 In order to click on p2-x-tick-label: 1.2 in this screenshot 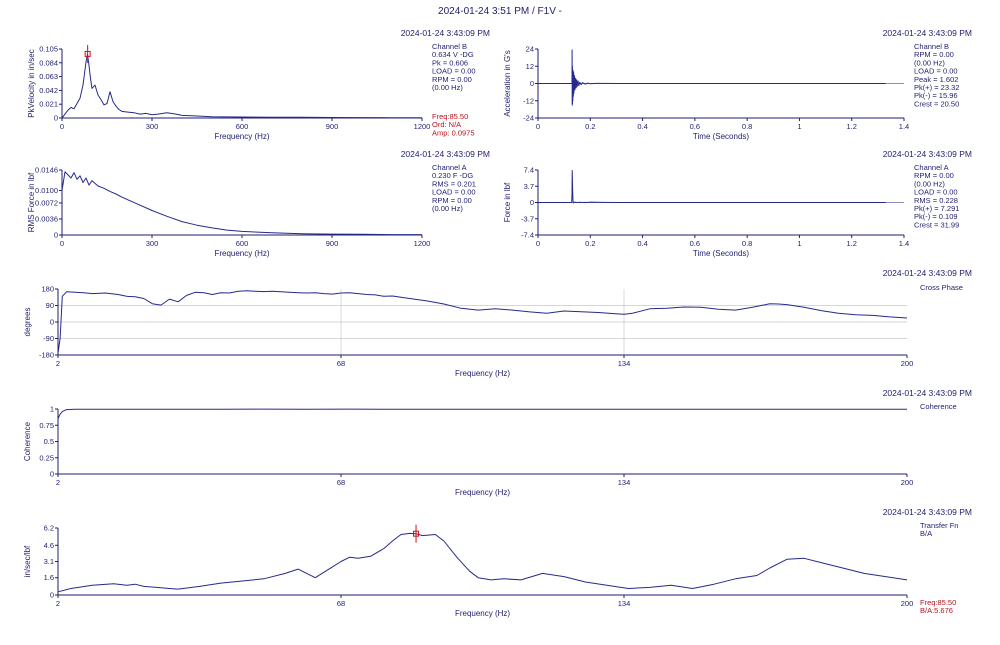, I will do `click(851, 126)`.